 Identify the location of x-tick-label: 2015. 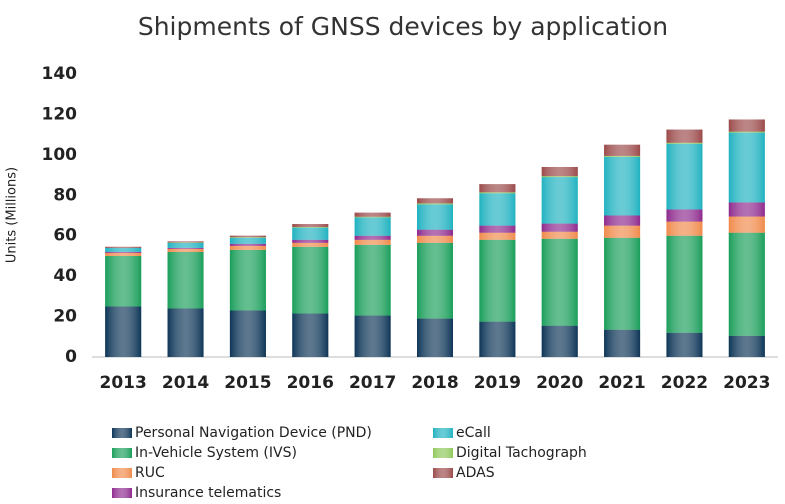
(247, 383).